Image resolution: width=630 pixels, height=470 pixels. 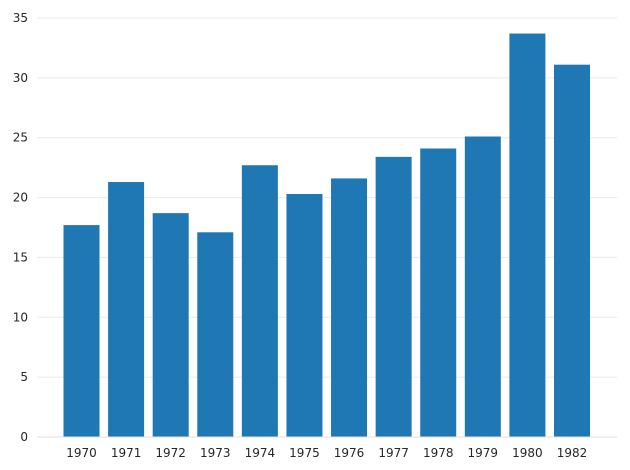 What do you see at coordinates (81, 331) in the screenshot?
I see `bar-1970` at bounding box center [81, 331].